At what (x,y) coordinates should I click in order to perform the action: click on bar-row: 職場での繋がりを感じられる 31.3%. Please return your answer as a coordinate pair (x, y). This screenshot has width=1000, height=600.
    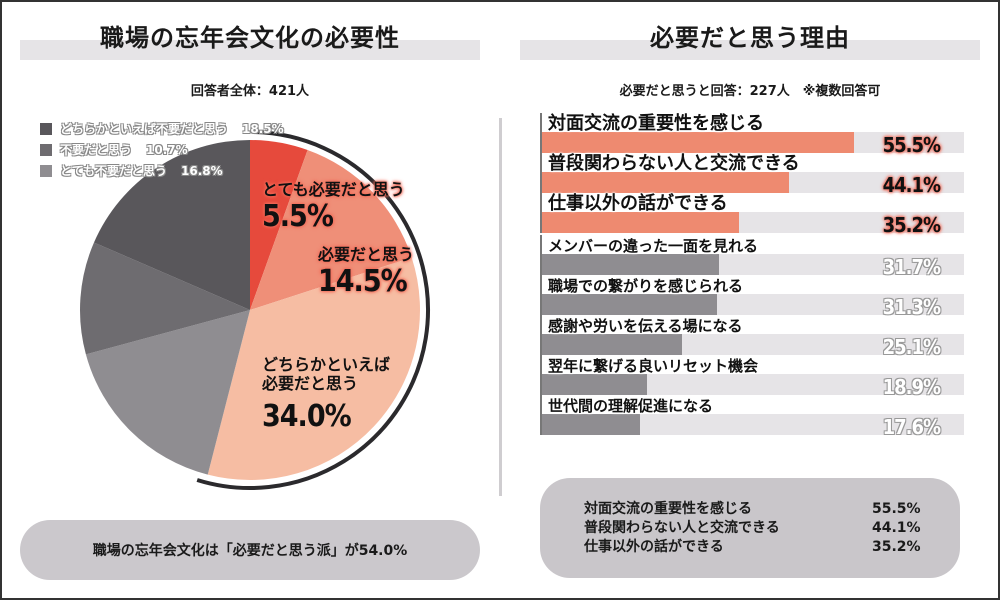
    Looking at the image, I should click on (752, 297).